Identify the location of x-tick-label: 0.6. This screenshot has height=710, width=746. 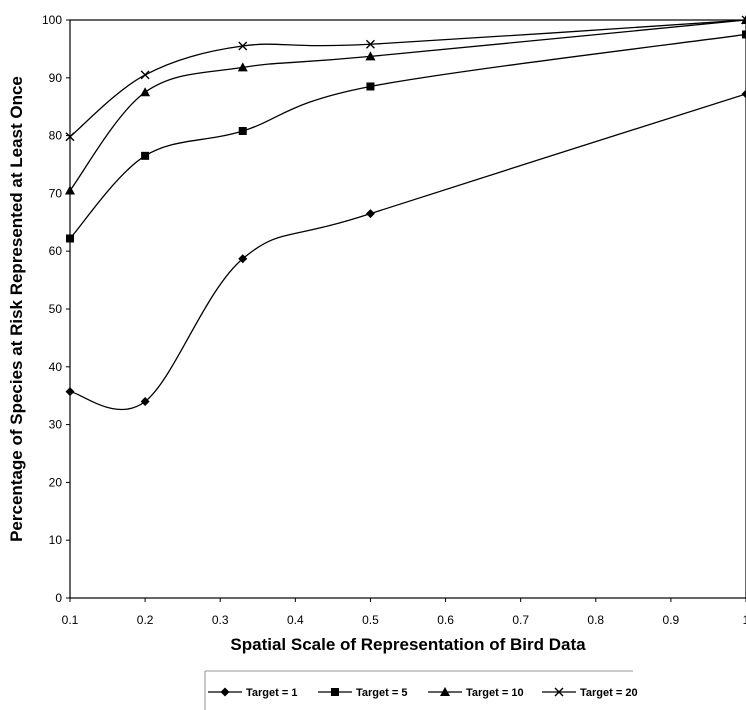
(445, 620).